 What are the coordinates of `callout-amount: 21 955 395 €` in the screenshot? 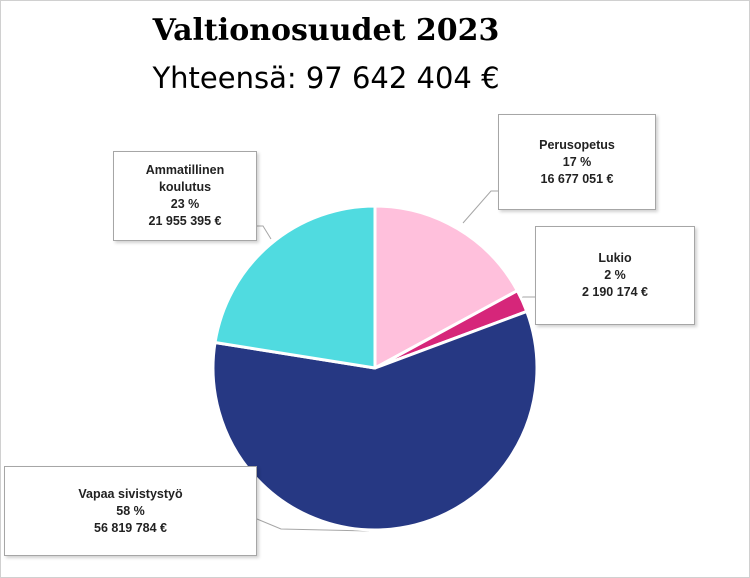 It's located at (185, 221).